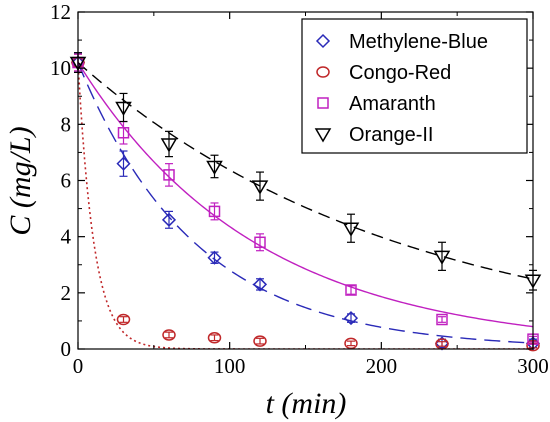  What do you see at coordinates (306, 403) in the screenshot?
I see `x-axis-title: t (min)` at bounding box center [306, 403].